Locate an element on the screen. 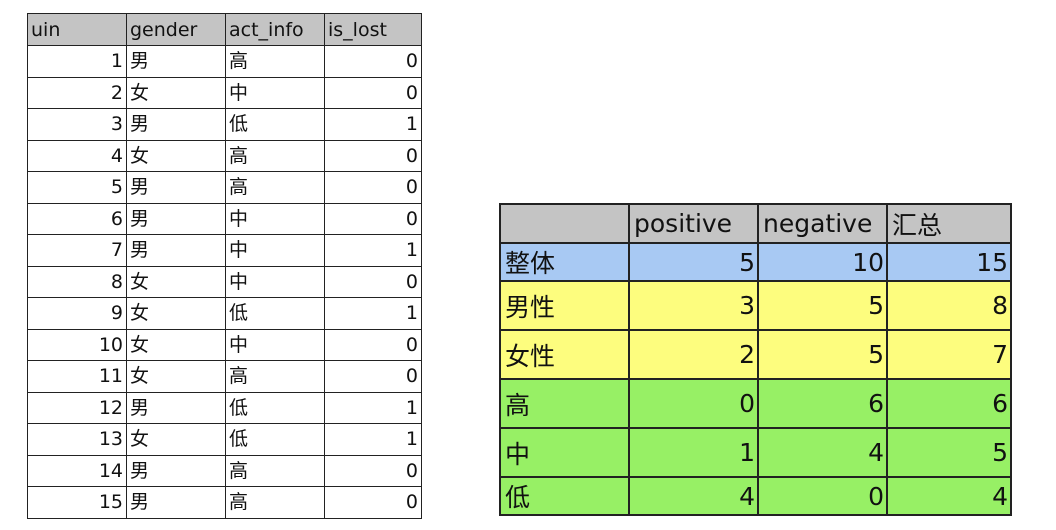  row-label: 高 is located at coordinates (564, 403).